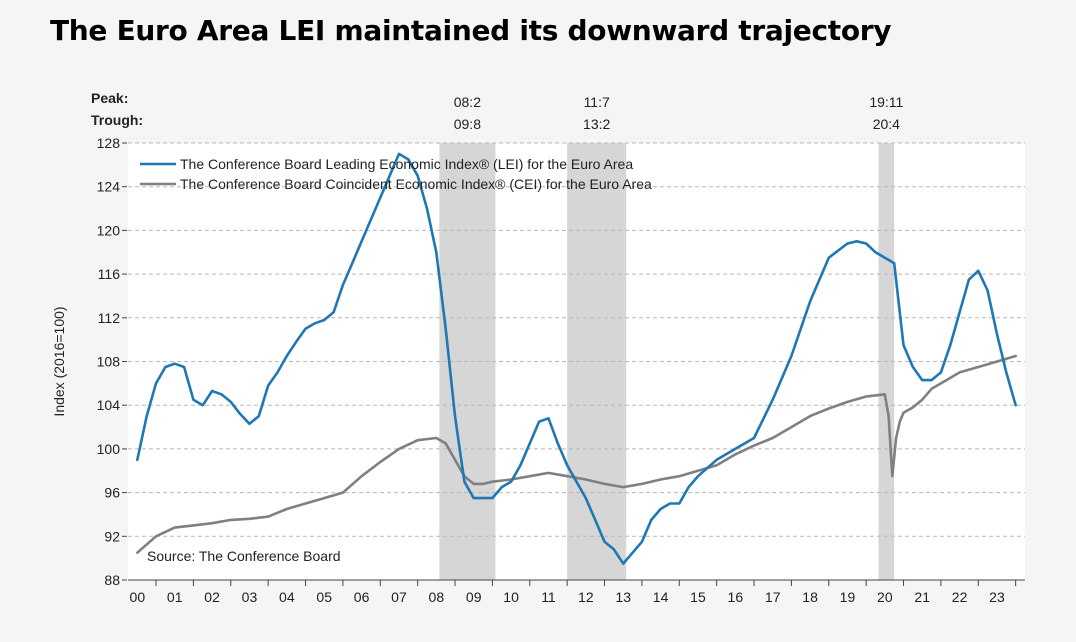 The width and height of the screenshot is (1076, 642). I want to click on x-tick-label: 01, so click(175, 597).